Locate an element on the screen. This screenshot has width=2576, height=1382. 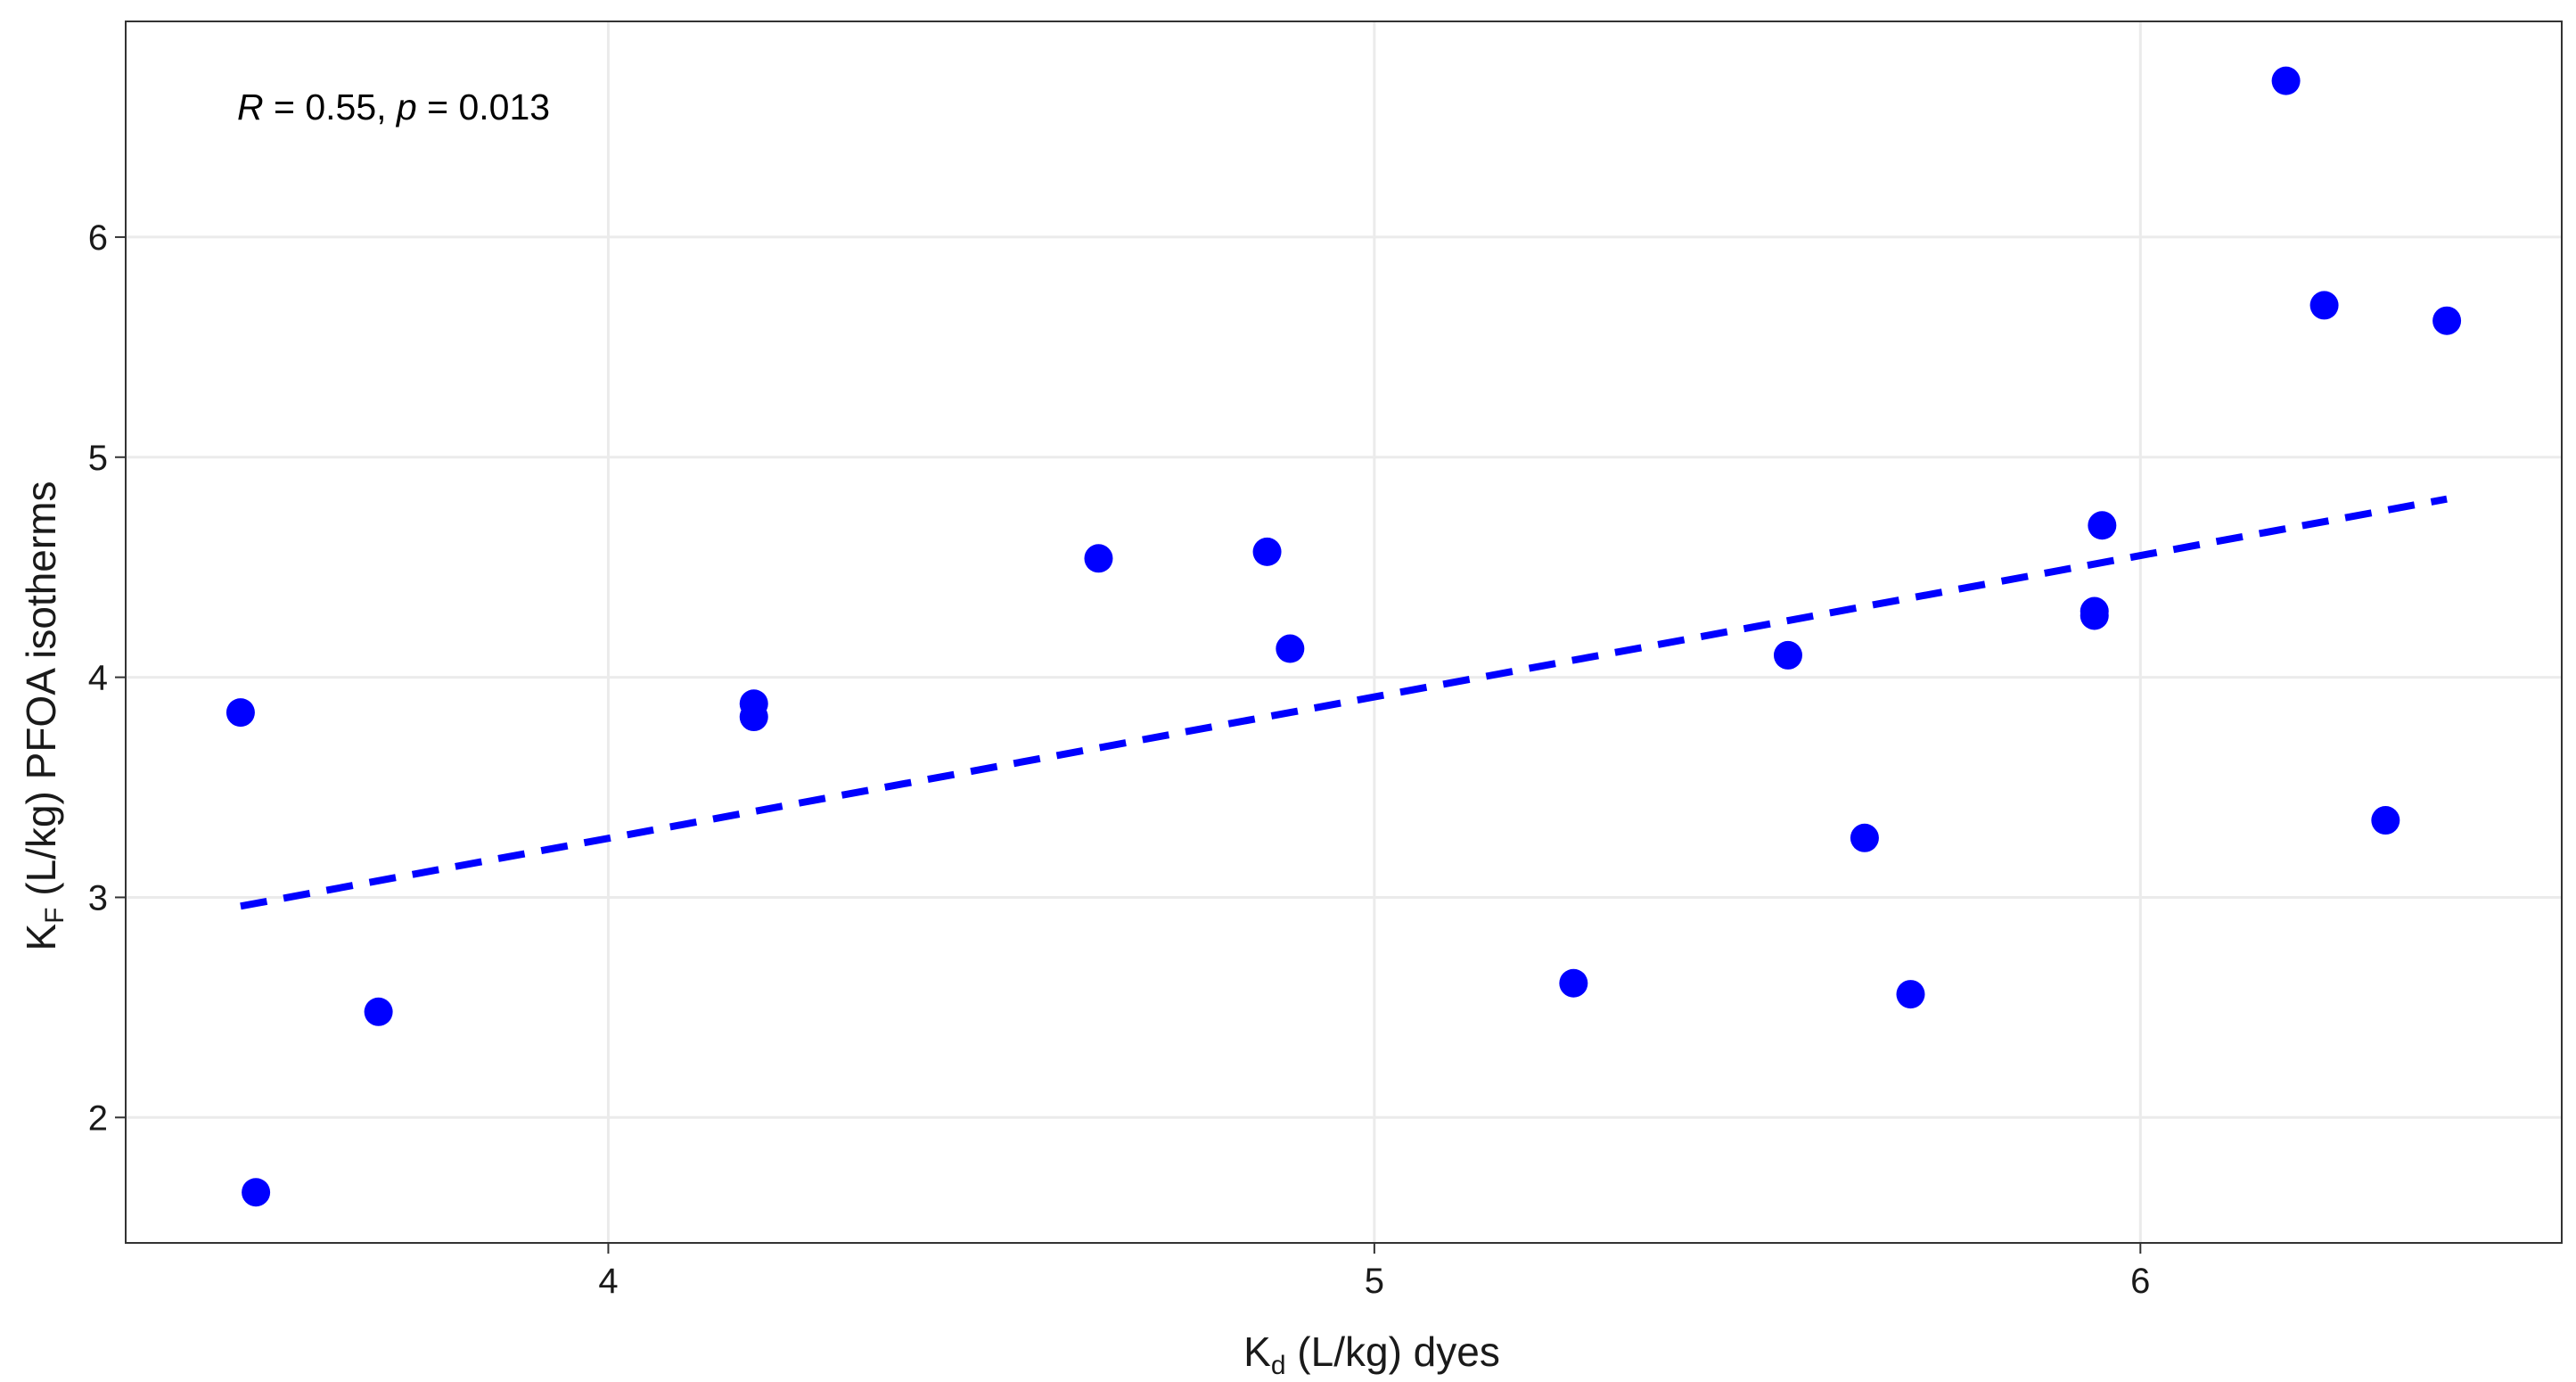
y-axis-ticks: 2 3 4 5 6 is located at coordinates (107, 678).